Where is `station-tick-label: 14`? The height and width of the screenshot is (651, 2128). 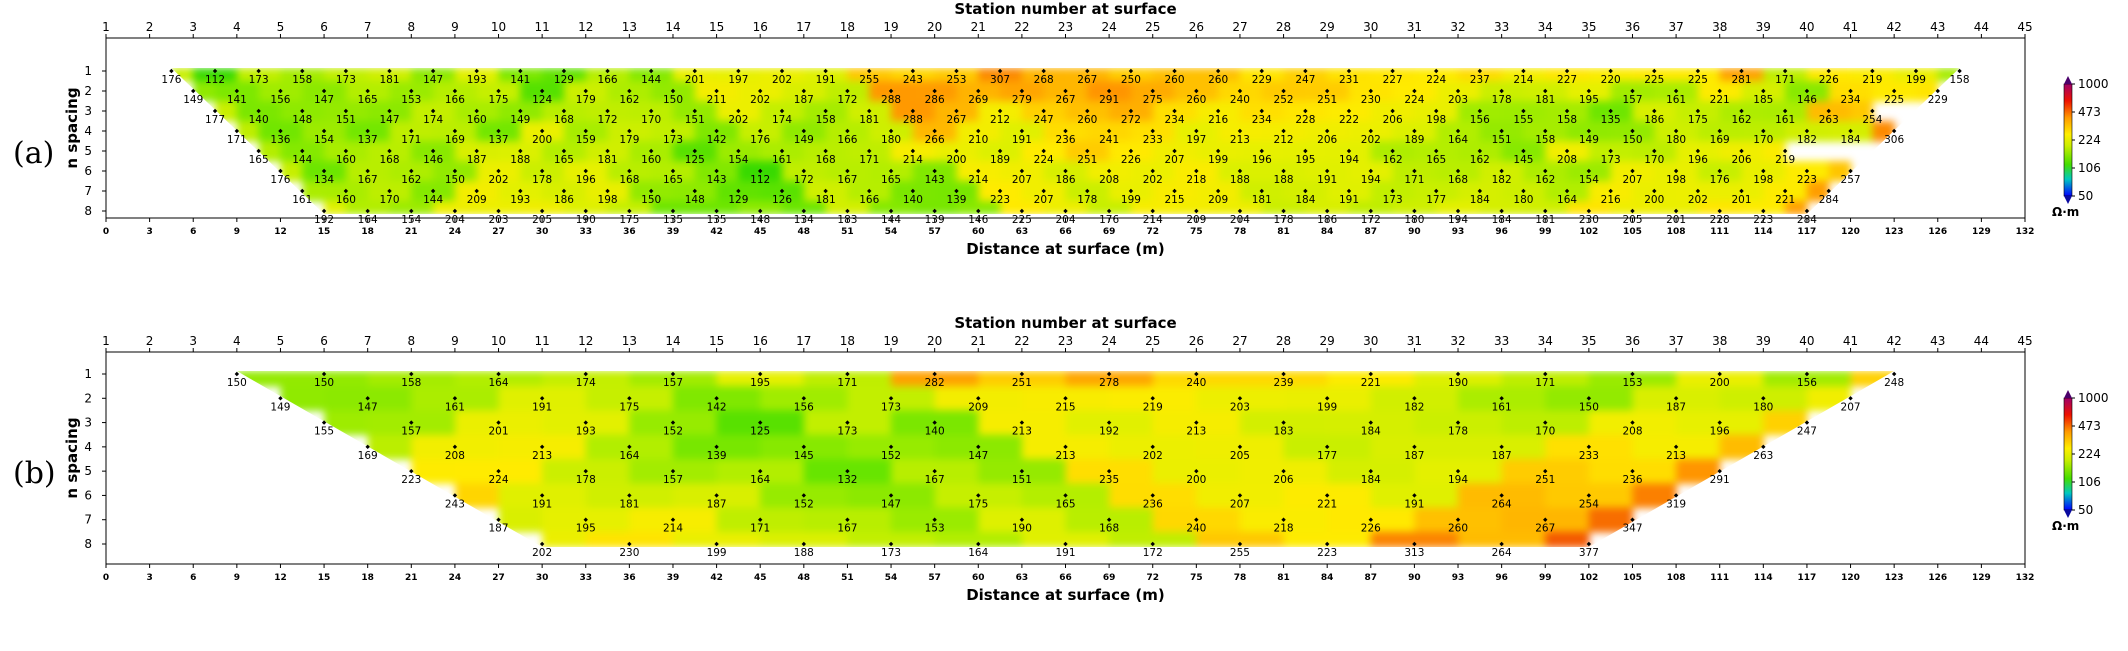 station-tick-label: 14 is located at coordinates (672, 341).